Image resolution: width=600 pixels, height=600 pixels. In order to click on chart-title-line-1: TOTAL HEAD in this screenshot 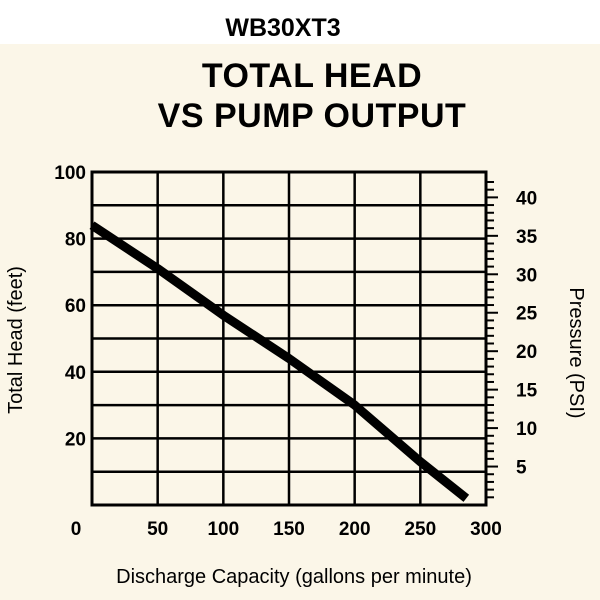, I will do `click(312, 76)`.